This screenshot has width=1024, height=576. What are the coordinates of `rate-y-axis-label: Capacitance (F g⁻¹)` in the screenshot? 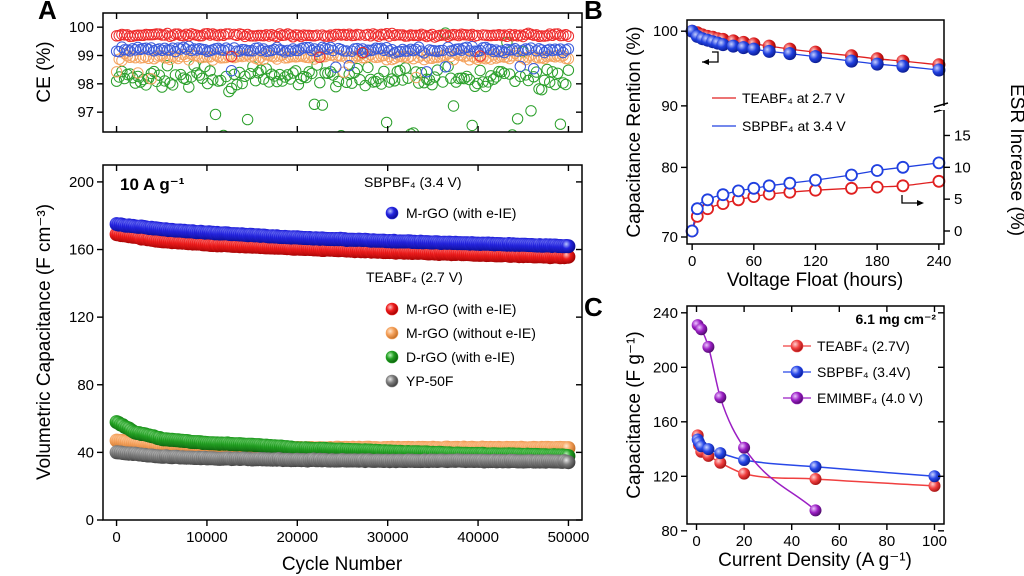 It's located at (634, 414).